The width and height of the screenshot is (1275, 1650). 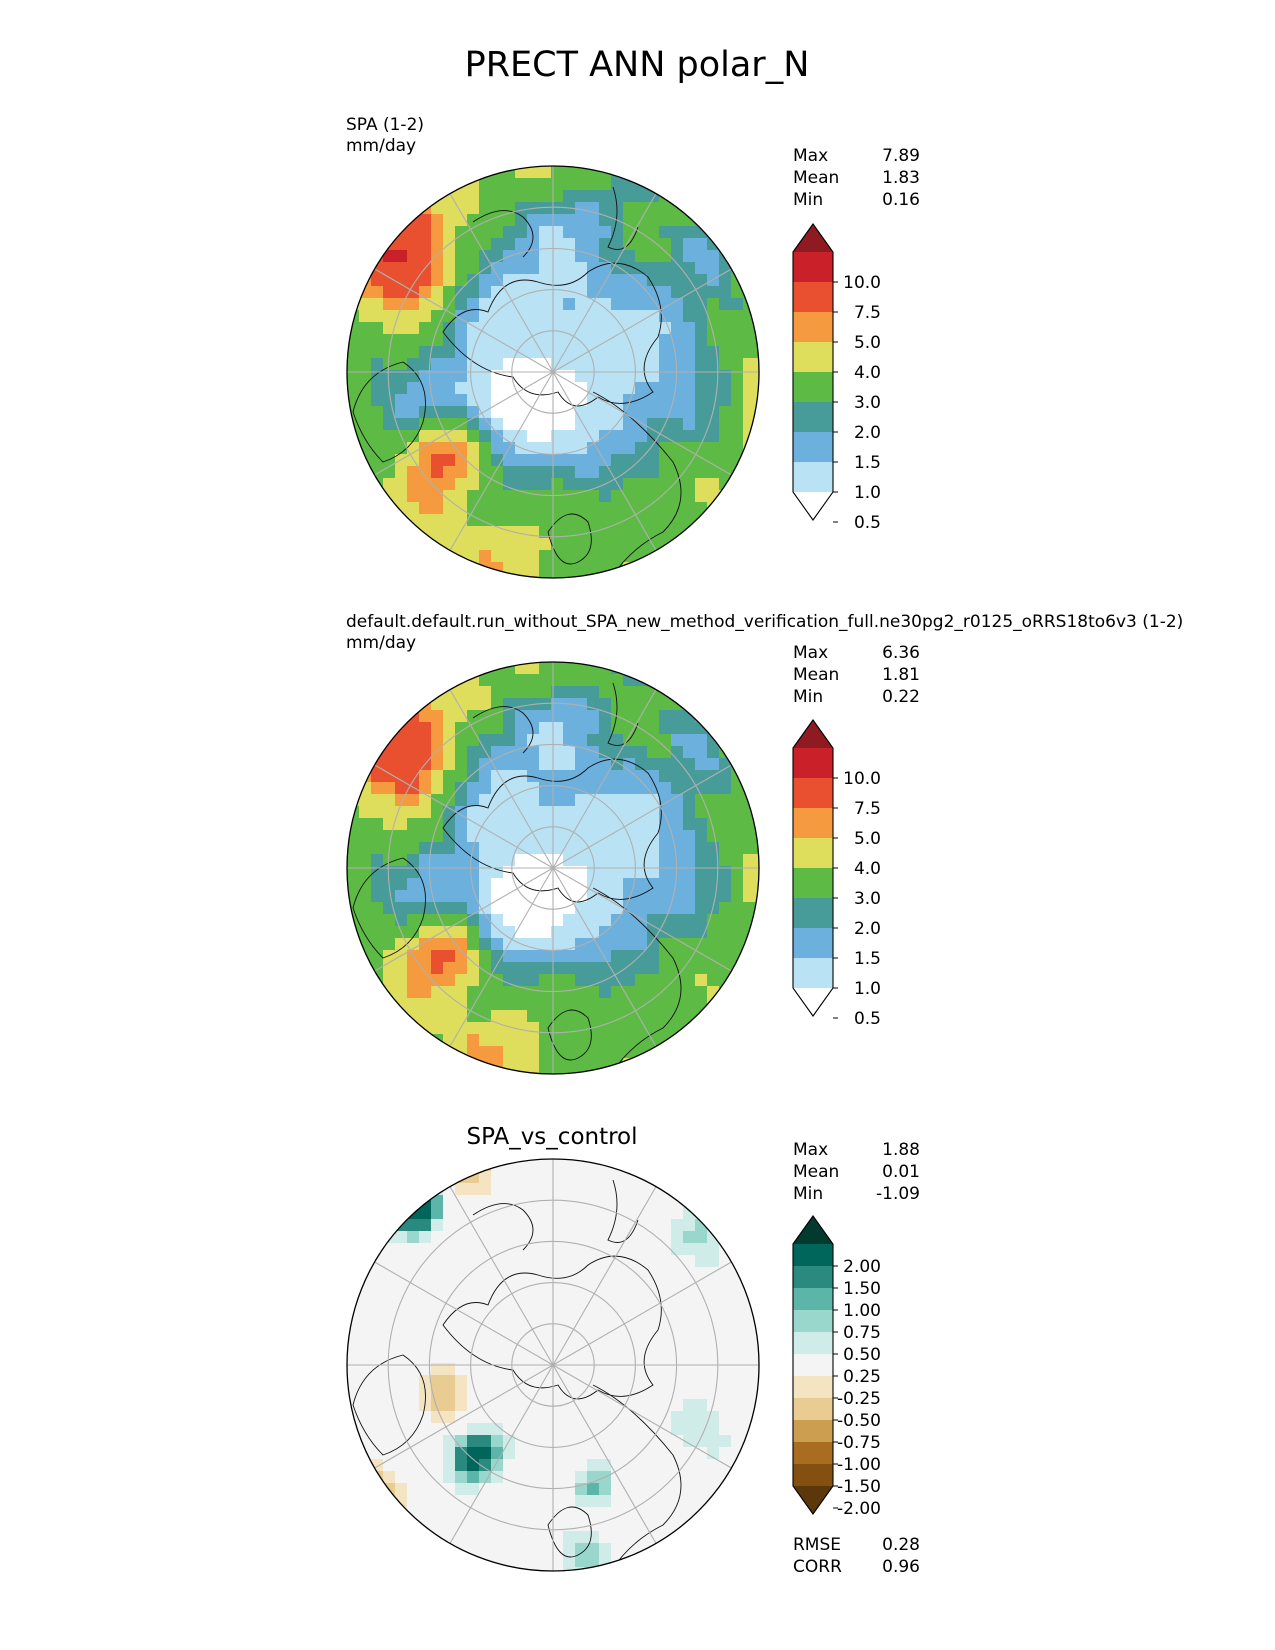 What do you see at coordinates (901, 1545) in the screenshot?
I see `metric-value: 0.28` at bounding box center [901, 1545].